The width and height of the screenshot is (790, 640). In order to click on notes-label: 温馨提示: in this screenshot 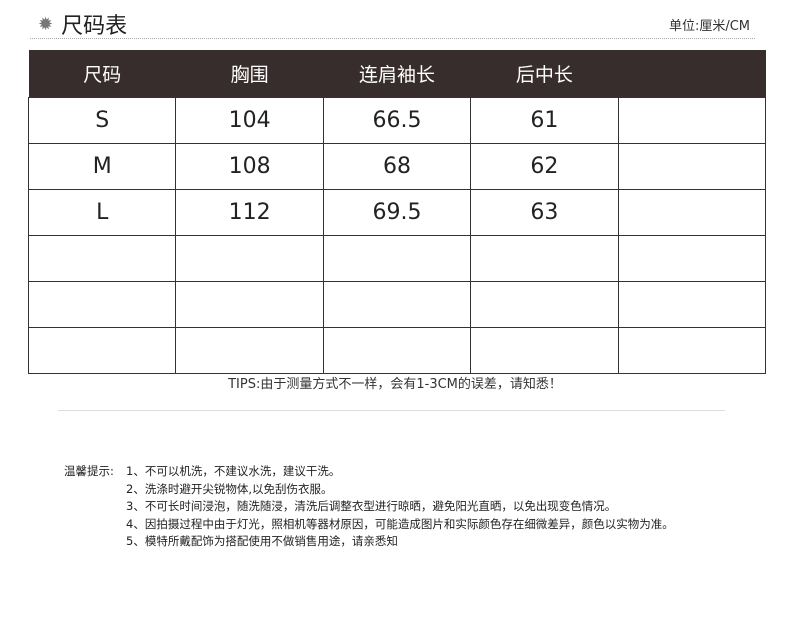, I will do `click(89, 471)`.